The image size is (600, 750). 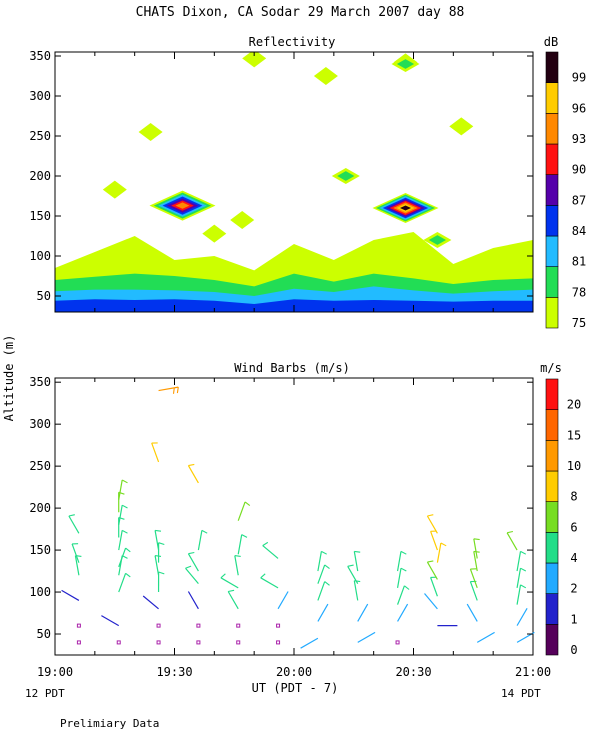 What do you see at coordinates (533, 672) in the screenshot?
I see `x-tick-label: 21:00` at bounding box center [533, 672].